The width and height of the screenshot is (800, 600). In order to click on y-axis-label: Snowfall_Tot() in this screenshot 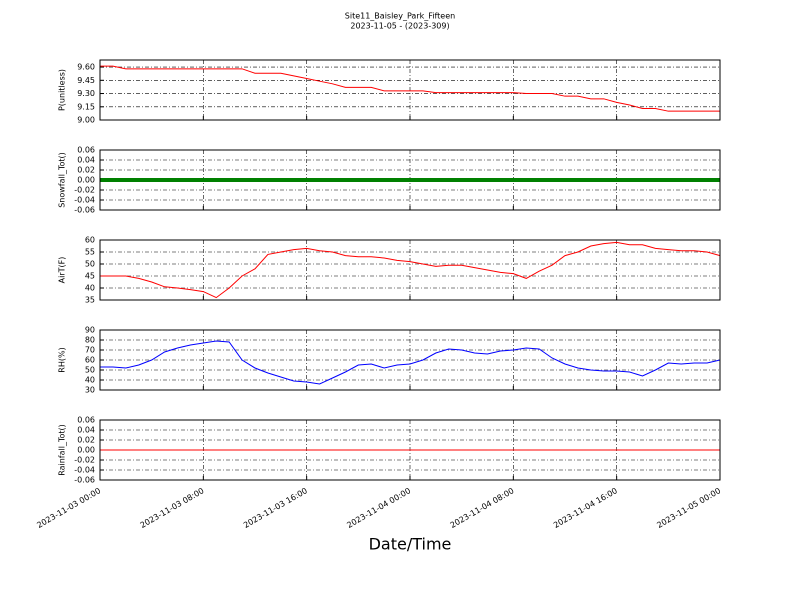, I will do `click(62, 180)`.